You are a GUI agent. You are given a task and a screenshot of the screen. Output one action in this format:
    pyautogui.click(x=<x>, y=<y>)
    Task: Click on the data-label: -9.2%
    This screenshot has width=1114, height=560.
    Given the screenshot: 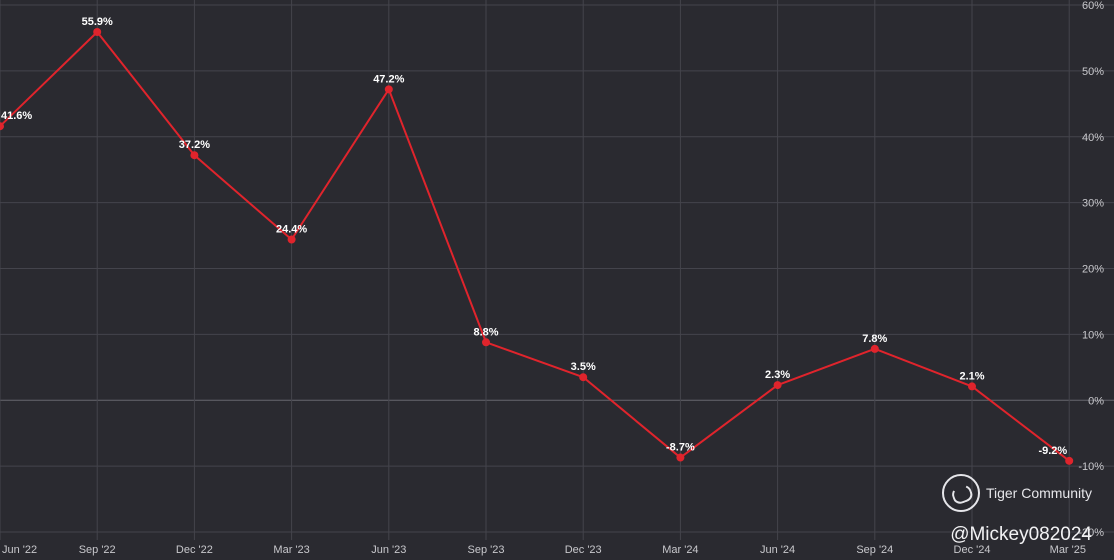 What is the action you would take?
    pyautogui.click(x=1052, y=451)
    